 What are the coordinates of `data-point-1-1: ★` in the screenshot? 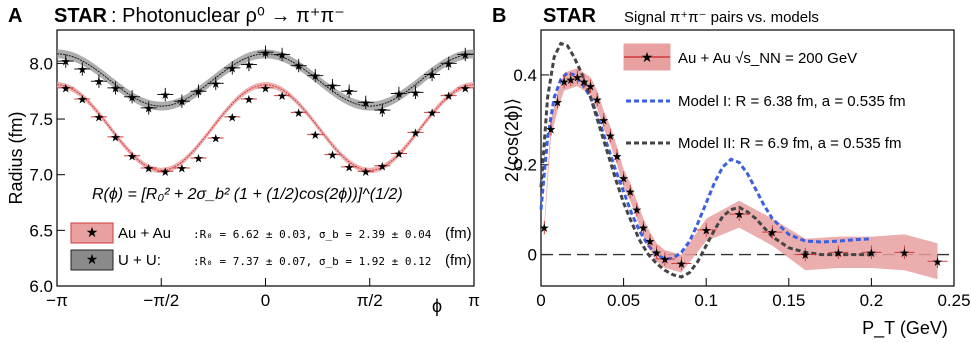 It's located at (82, 69).